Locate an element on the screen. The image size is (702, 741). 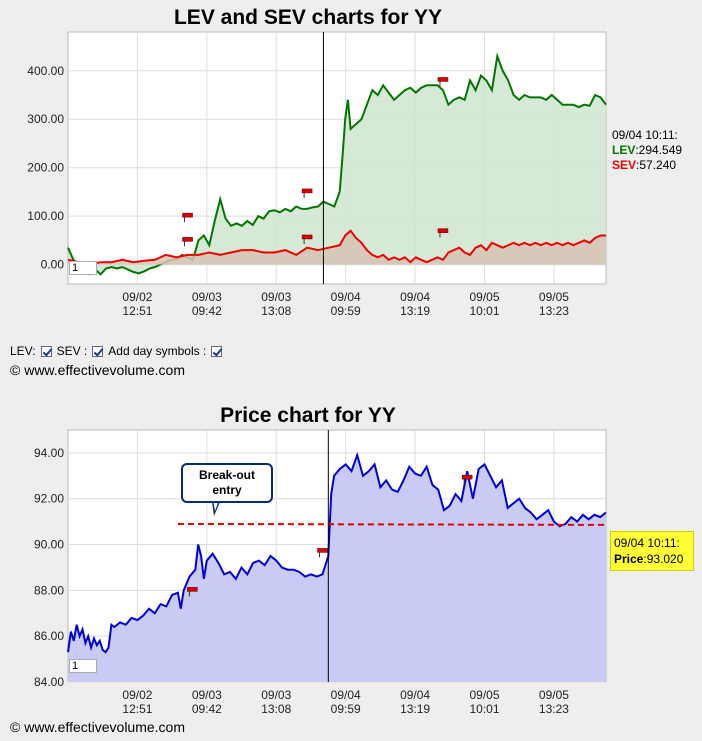
y-tick-label: 86.00 is located at coordinates (49, 636).